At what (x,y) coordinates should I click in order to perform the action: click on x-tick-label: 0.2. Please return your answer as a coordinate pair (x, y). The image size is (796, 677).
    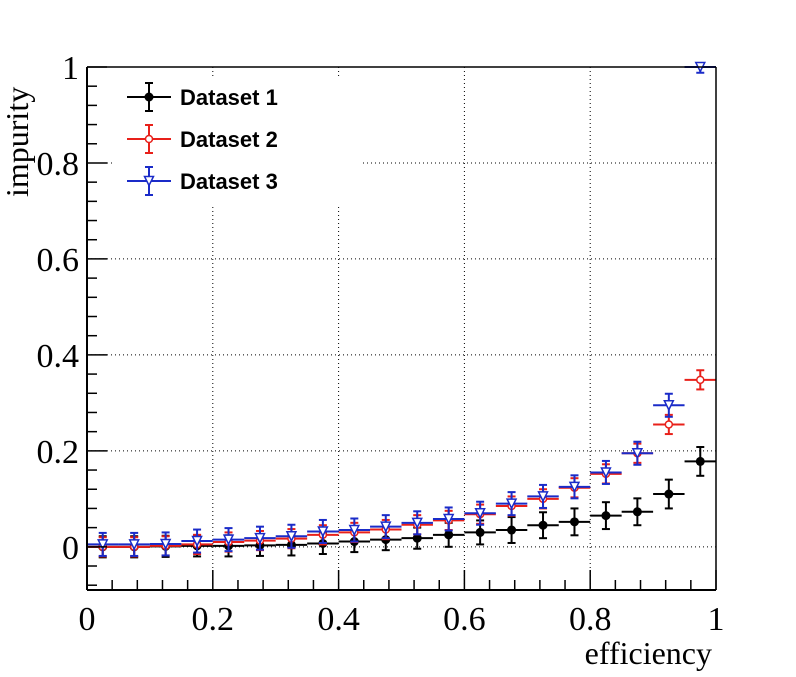
    Looking at the image, I should click on (213, 619).